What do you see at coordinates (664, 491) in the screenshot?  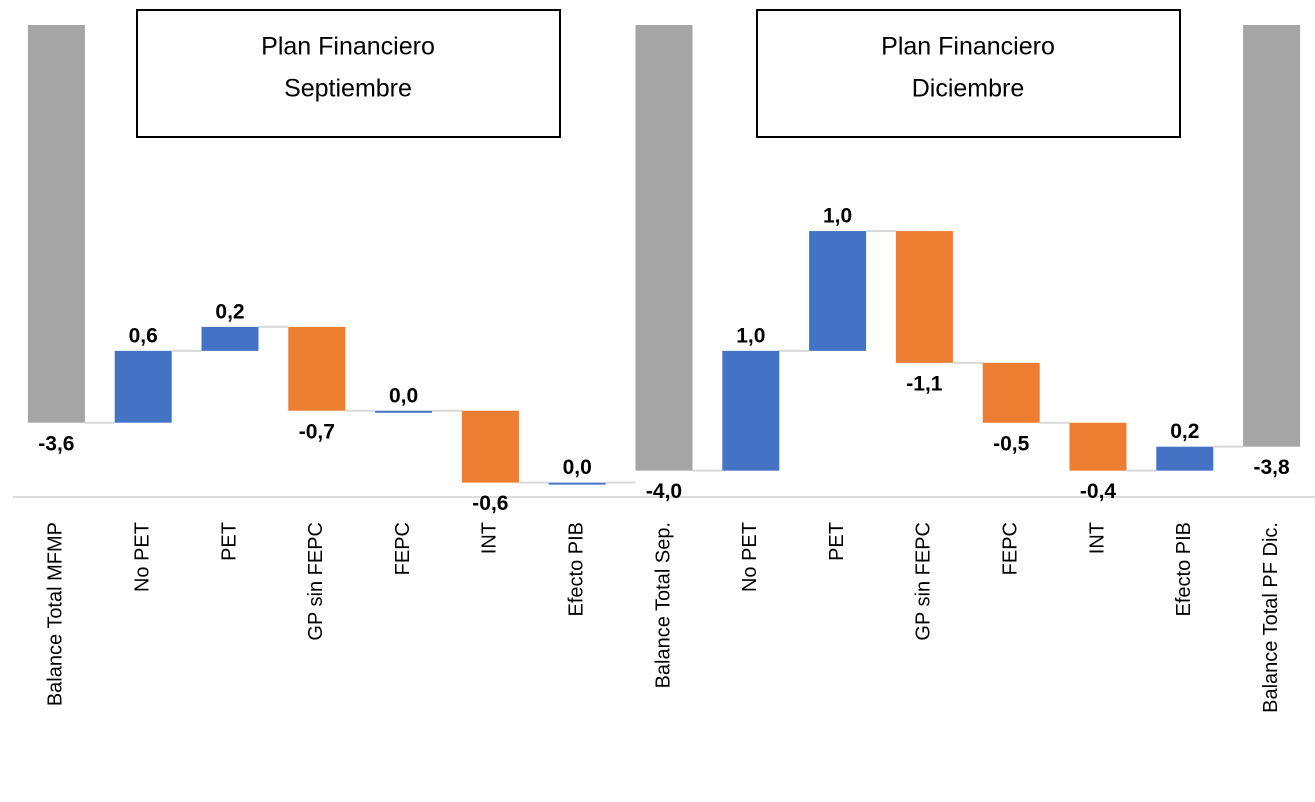 I see `value-label: -4,0` at bounding box center [664, 491].